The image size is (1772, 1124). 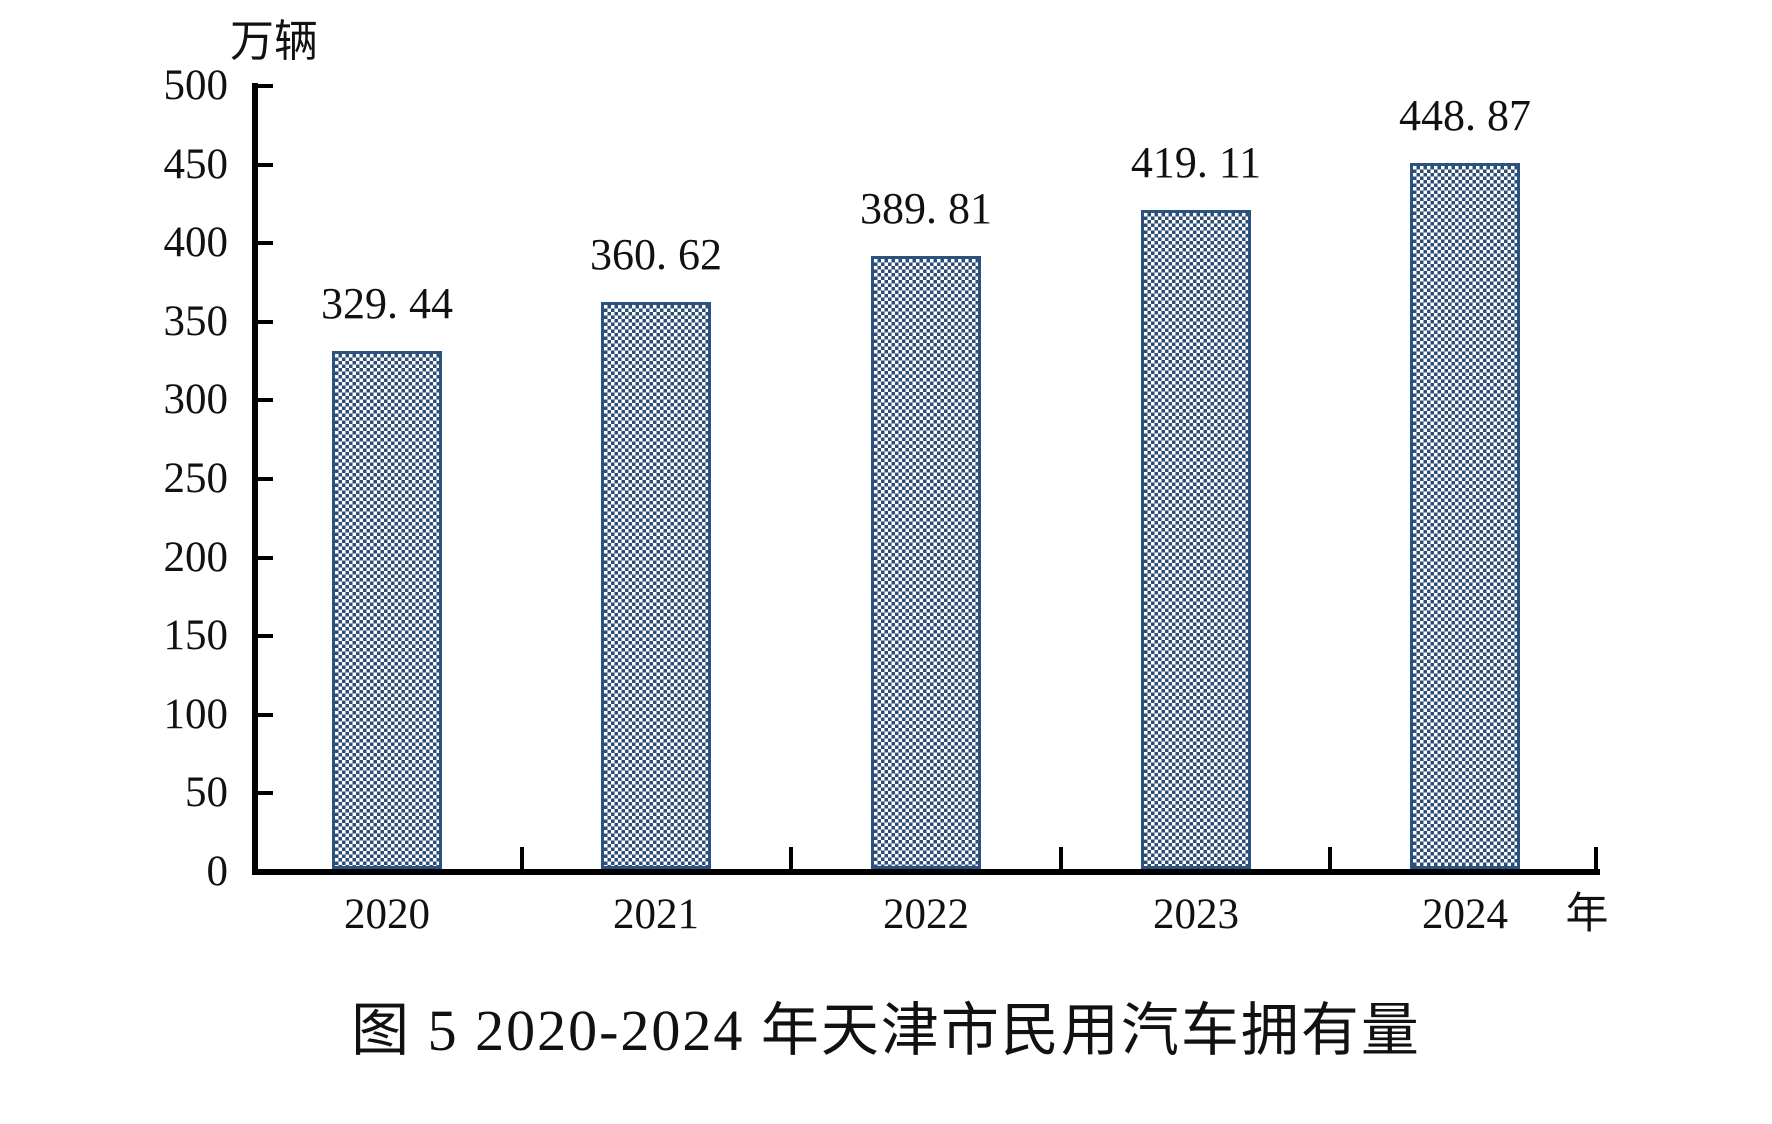 I want to click on bar-value-label: 419. 11, so click(x=1196, y=162).